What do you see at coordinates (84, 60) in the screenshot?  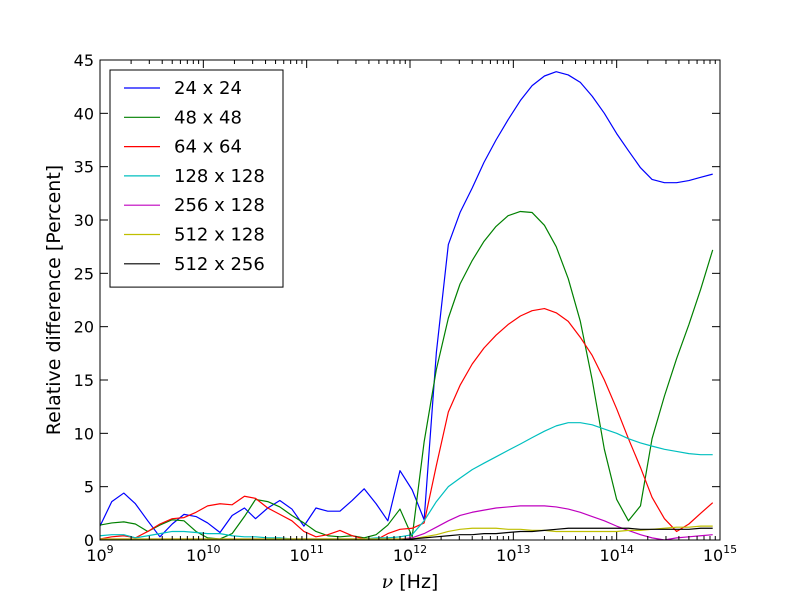 I see `y-tick-label: 45` at bounding box center [84, 60].